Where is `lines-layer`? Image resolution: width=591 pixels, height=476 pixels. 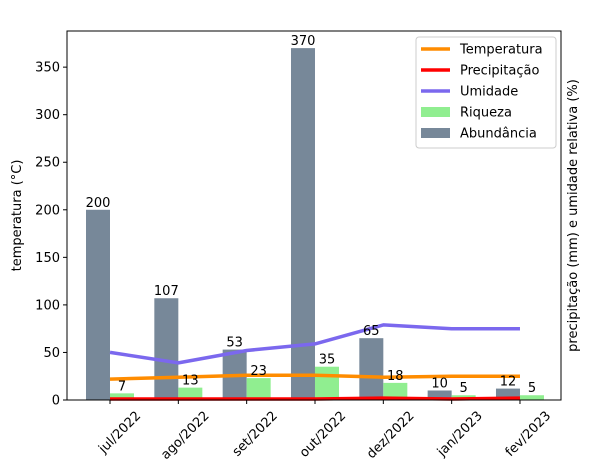
lines-layer is located at coordinates (315, 362).